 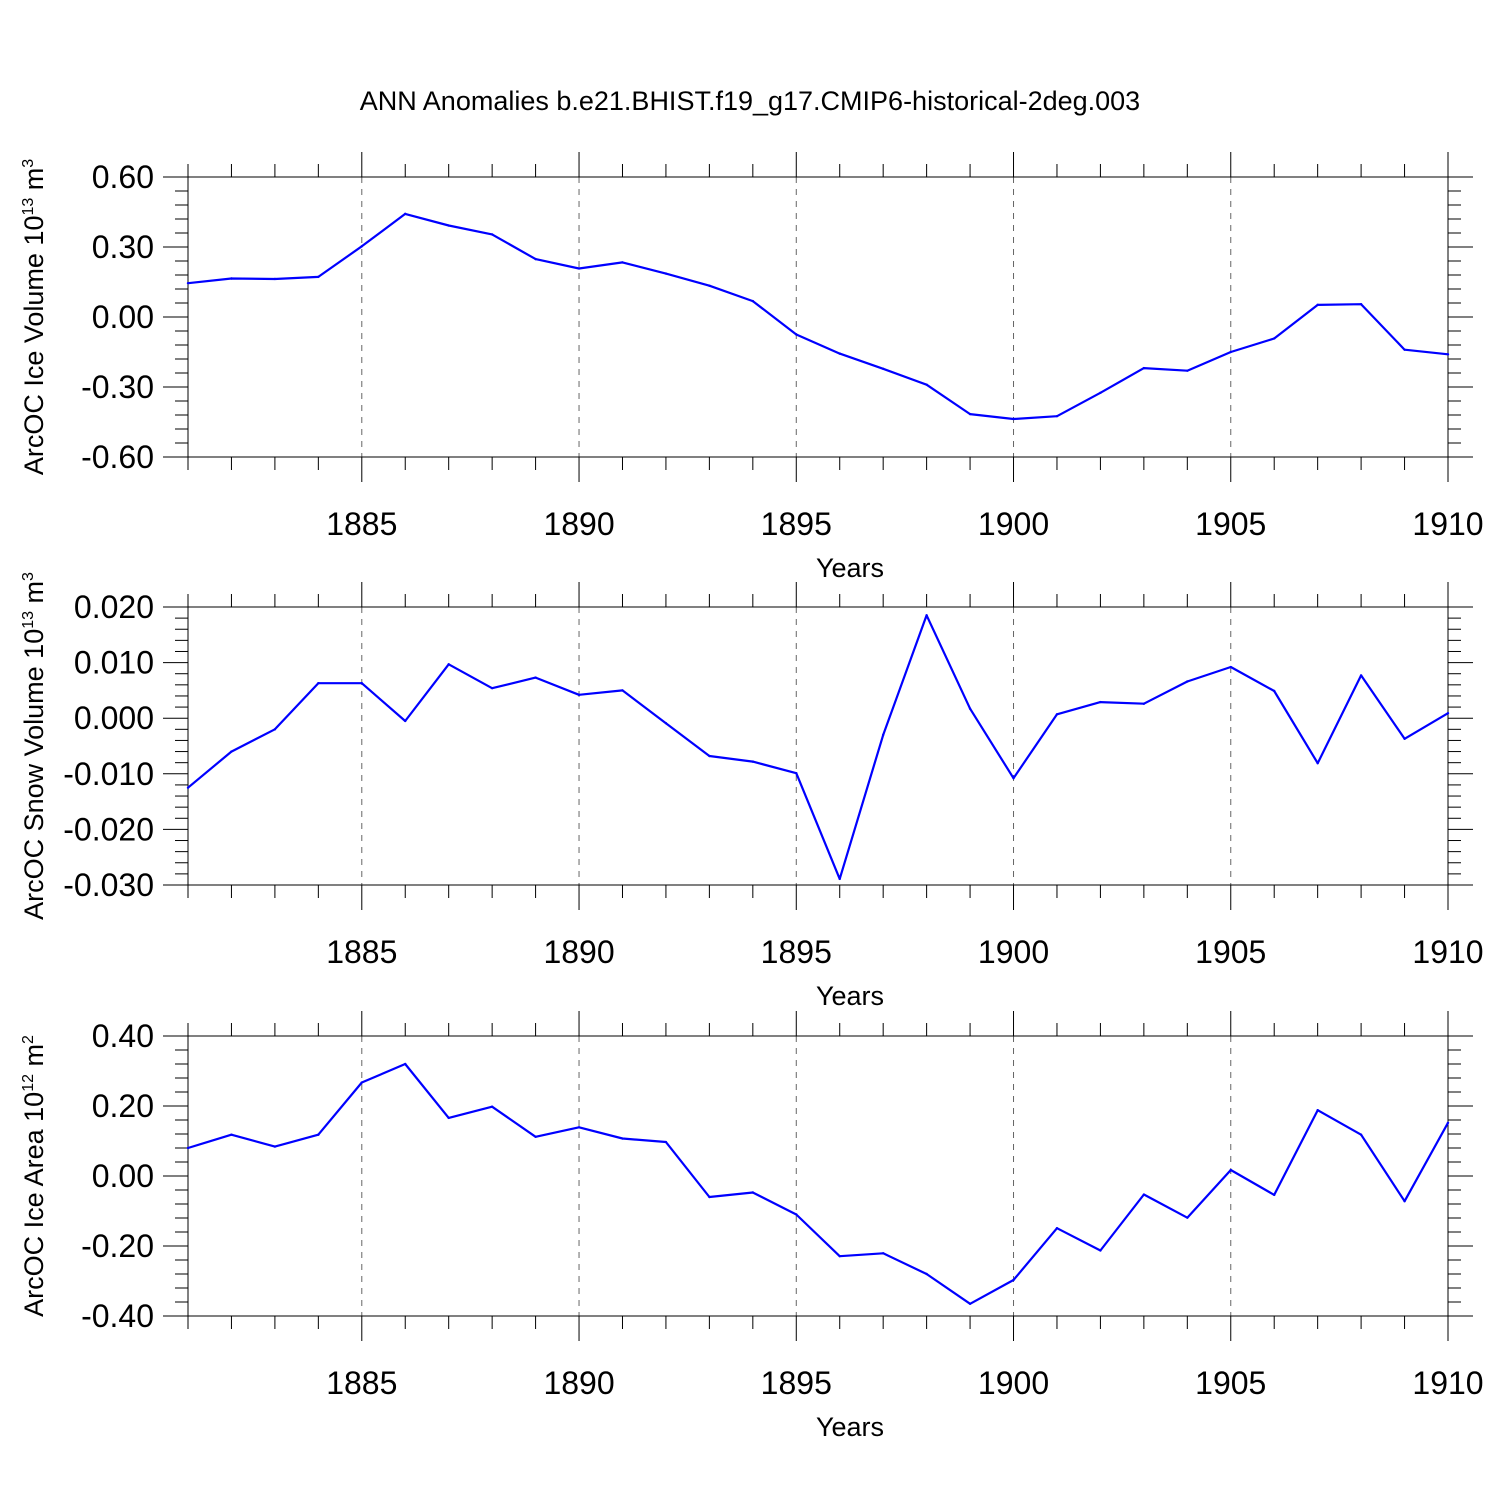 What do you see at coordinates (123, 247) in the screenshot?
I see `y-tick-label: 0.30` at bounding box center [123, 247].